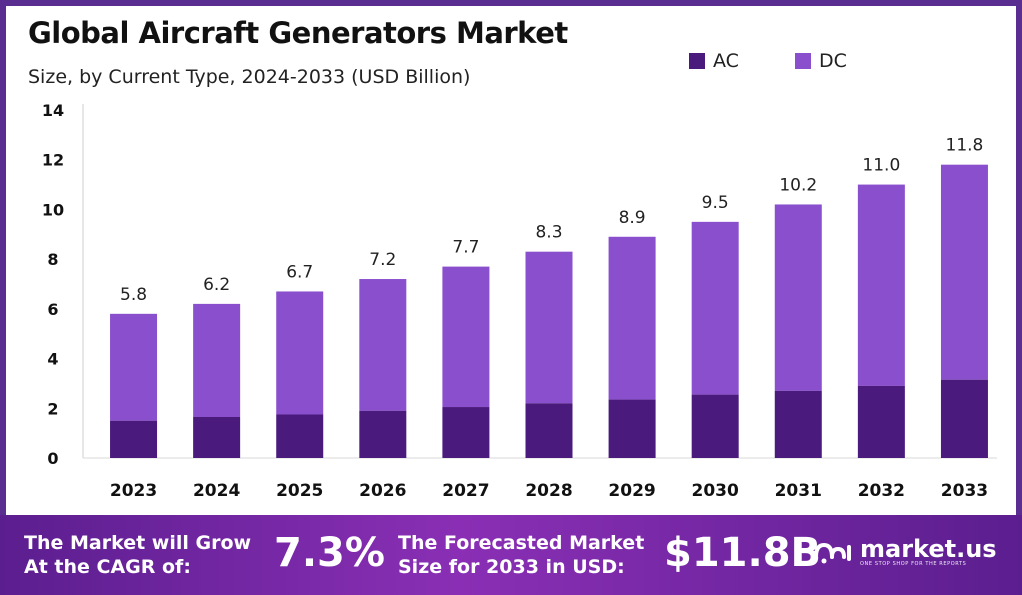 Image resolution: width=1022 pixels, height=595 pixels. Describe the element at coordinates (329, 553) in the screenshot. I see `cagr-value: 7.3%` at that location.